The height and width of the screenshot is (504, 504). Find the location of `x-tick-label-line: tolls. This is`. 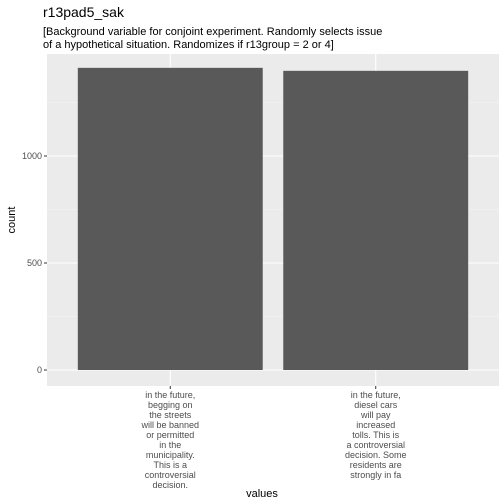

x-tick-label-line: tolls. This is is located at coordinates (375, 435).